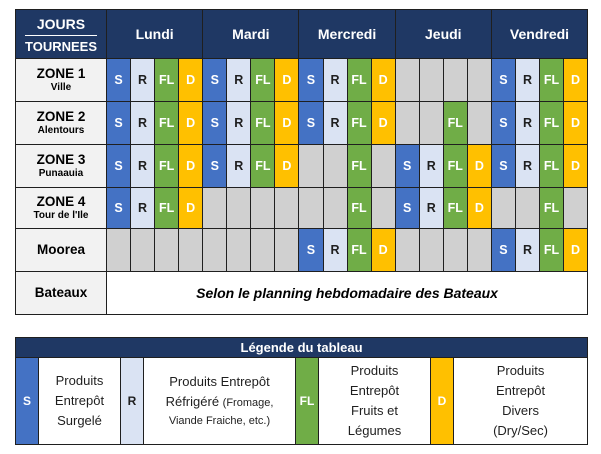 This screenshot has height=454, width=601. I want to click on schedule-row: ZONE 1 Ville S R FL D S R FL D S R FL D S R FL D, so click(302, 80).